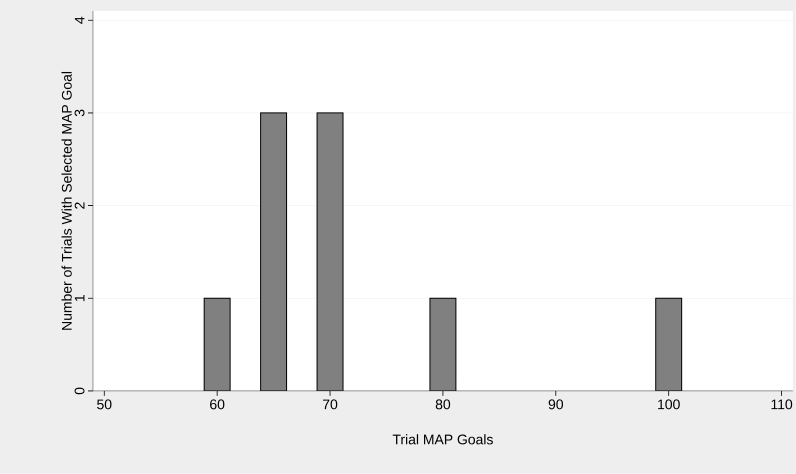 The image size is (796, 474). Describe the element at coordinates (79, 298) in the screenshot. I see `y-tick-label: 1` at that location.